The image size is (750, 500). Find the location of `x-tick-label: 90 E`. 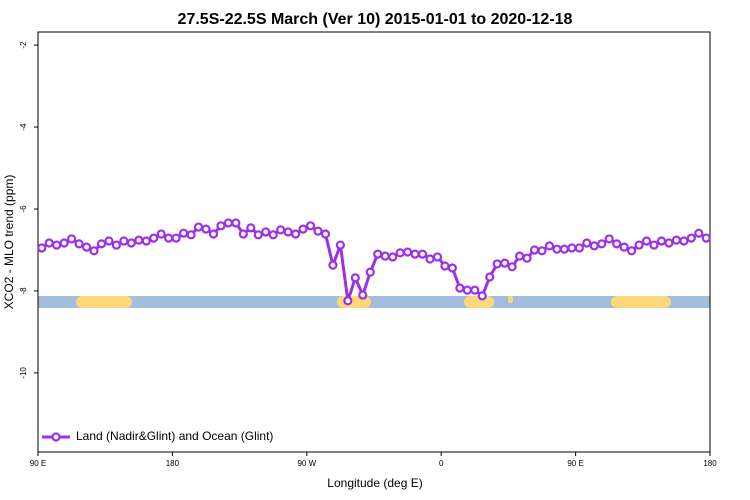

x-tick-label: 90 E is located at coordinates (38, 463).